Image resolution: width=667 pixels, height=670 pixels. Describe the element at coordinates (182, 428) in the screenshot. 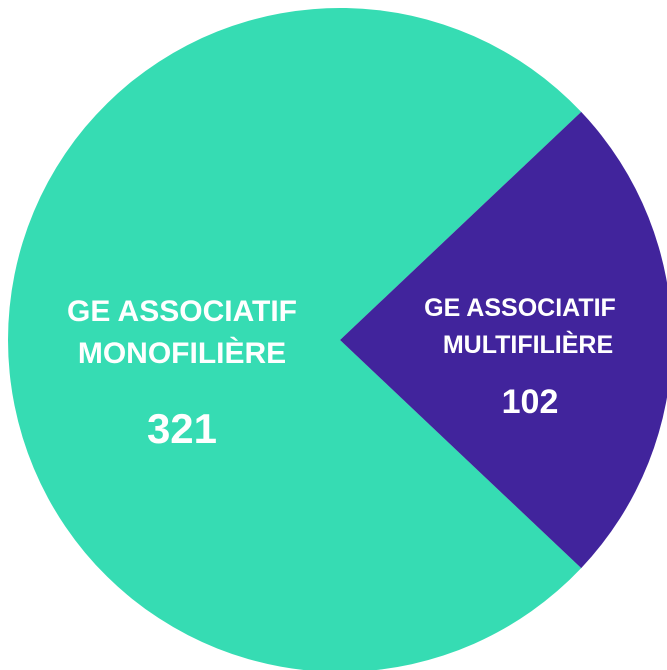

I see `slice-value-monofiliere: 321` at that location.